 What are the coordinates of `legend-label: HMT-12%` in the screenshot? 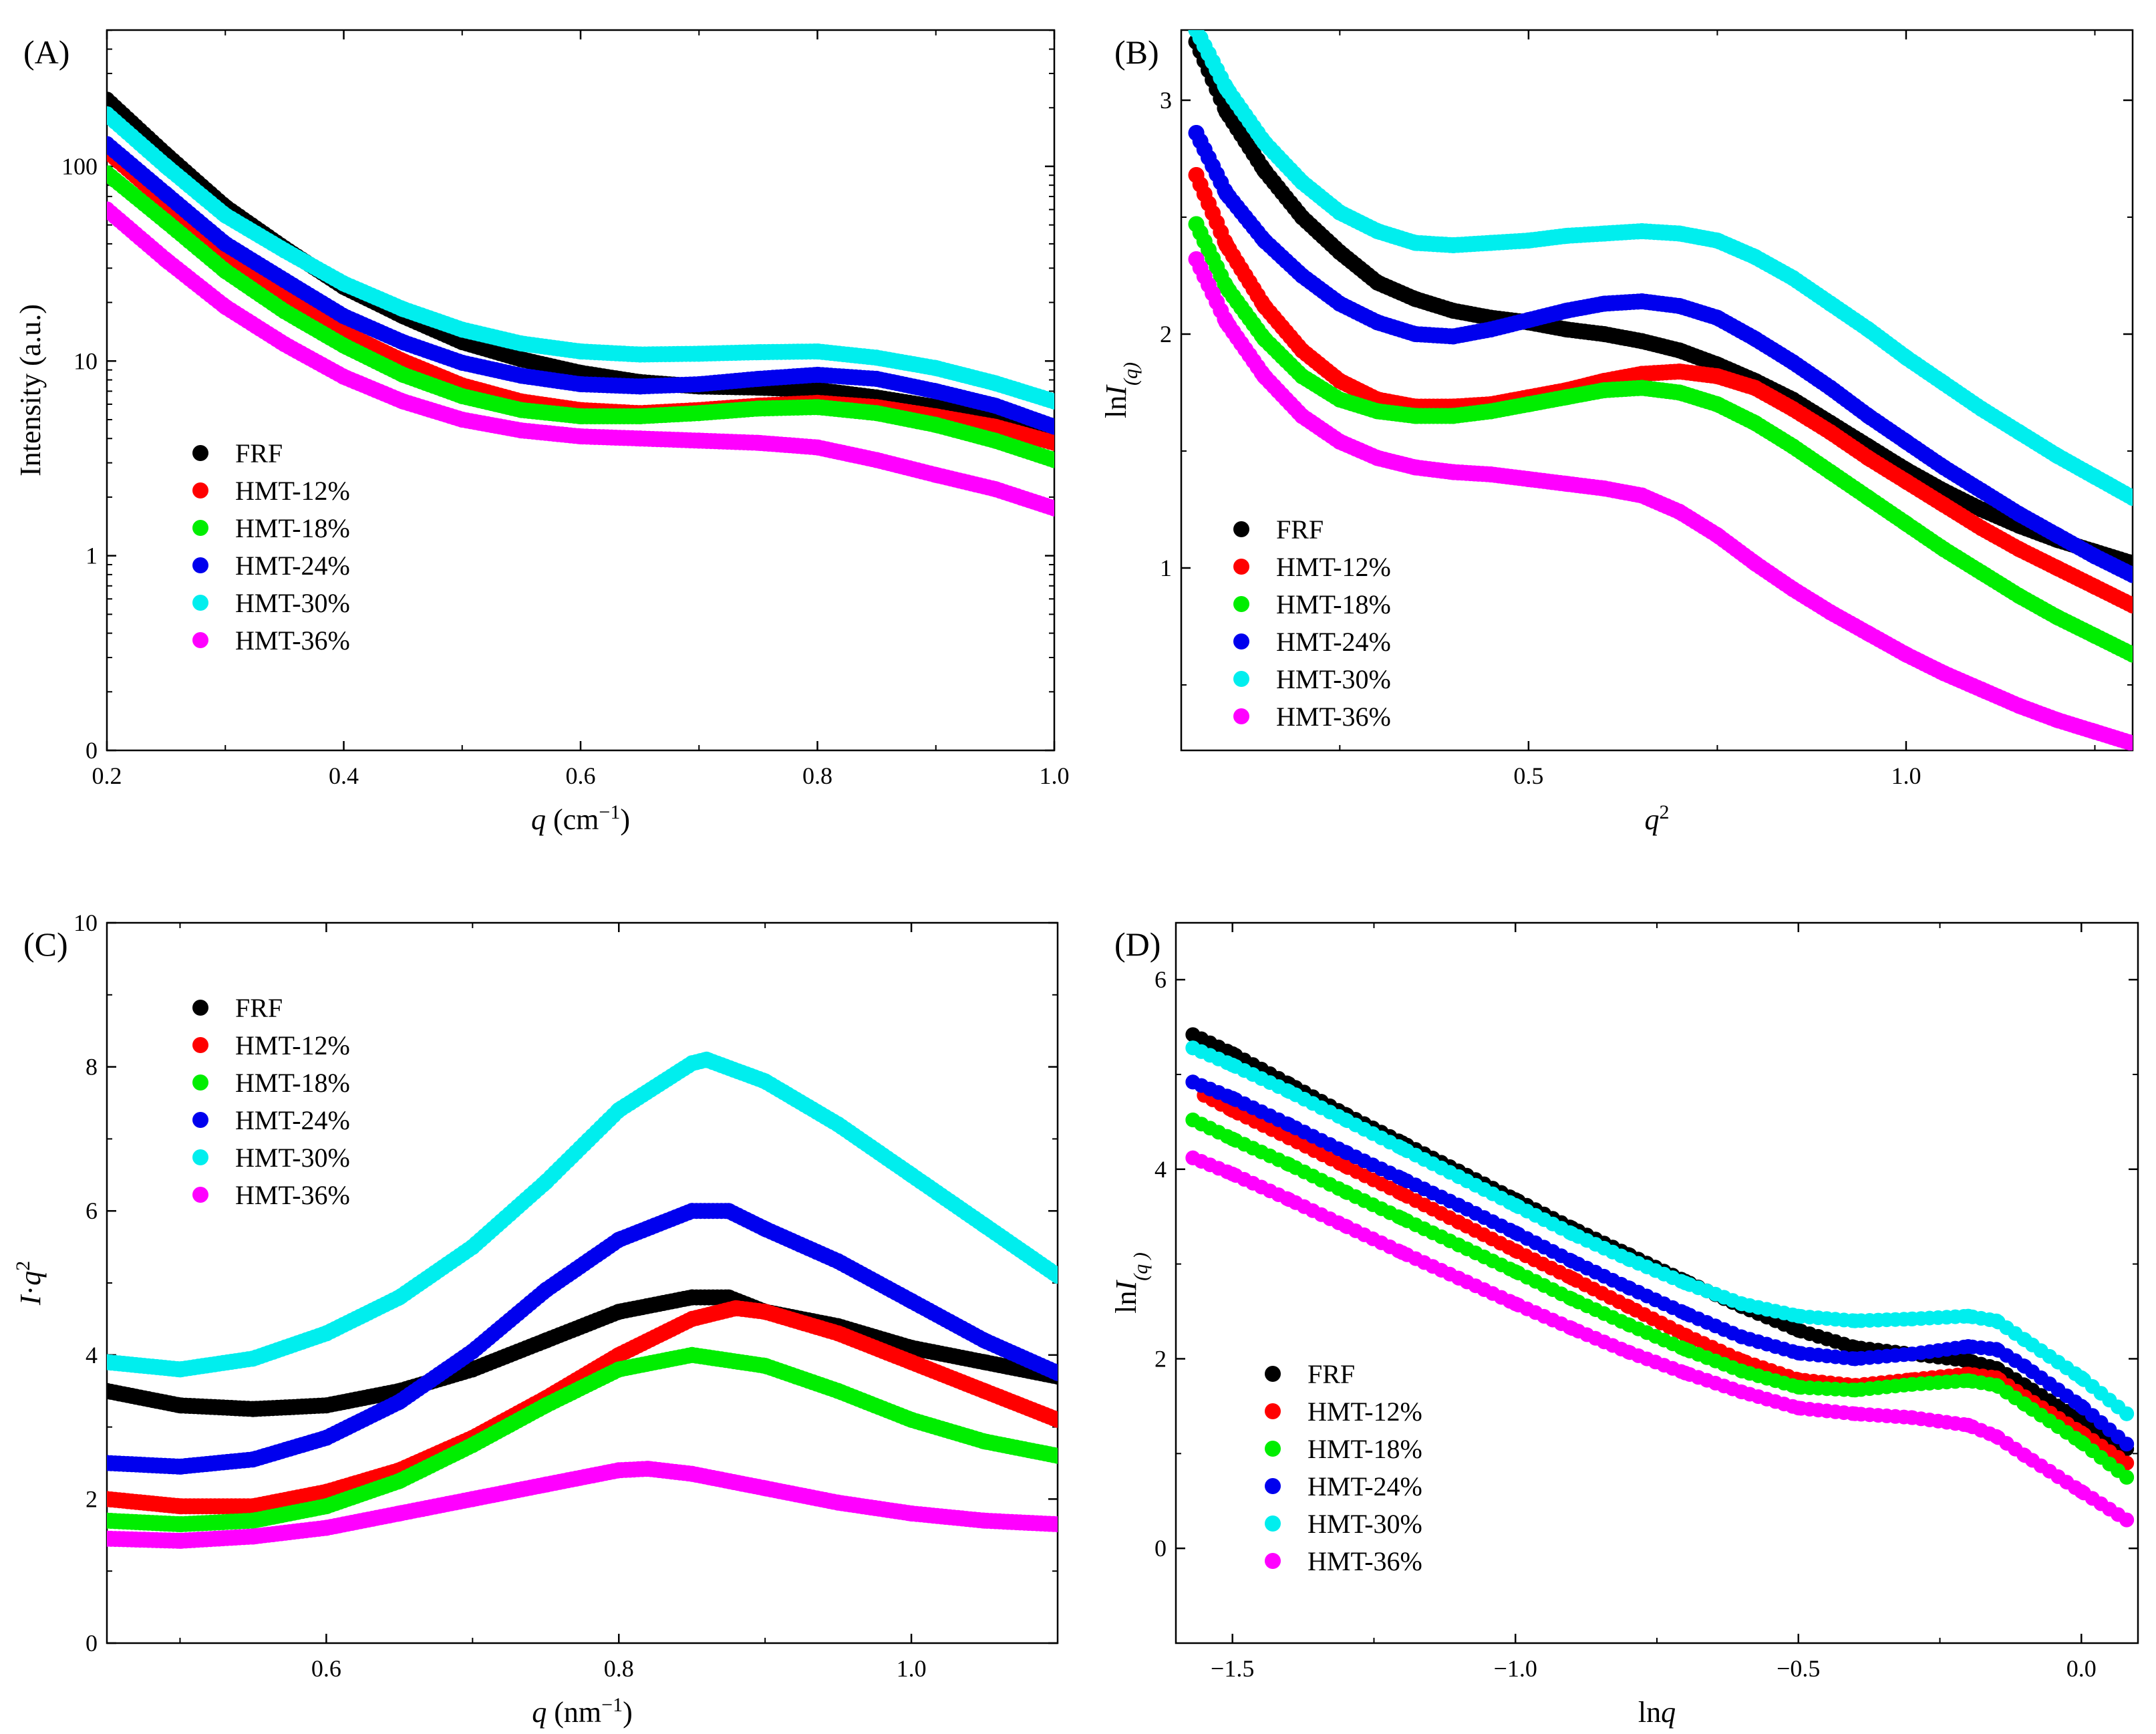 It's located at (1333, 567).